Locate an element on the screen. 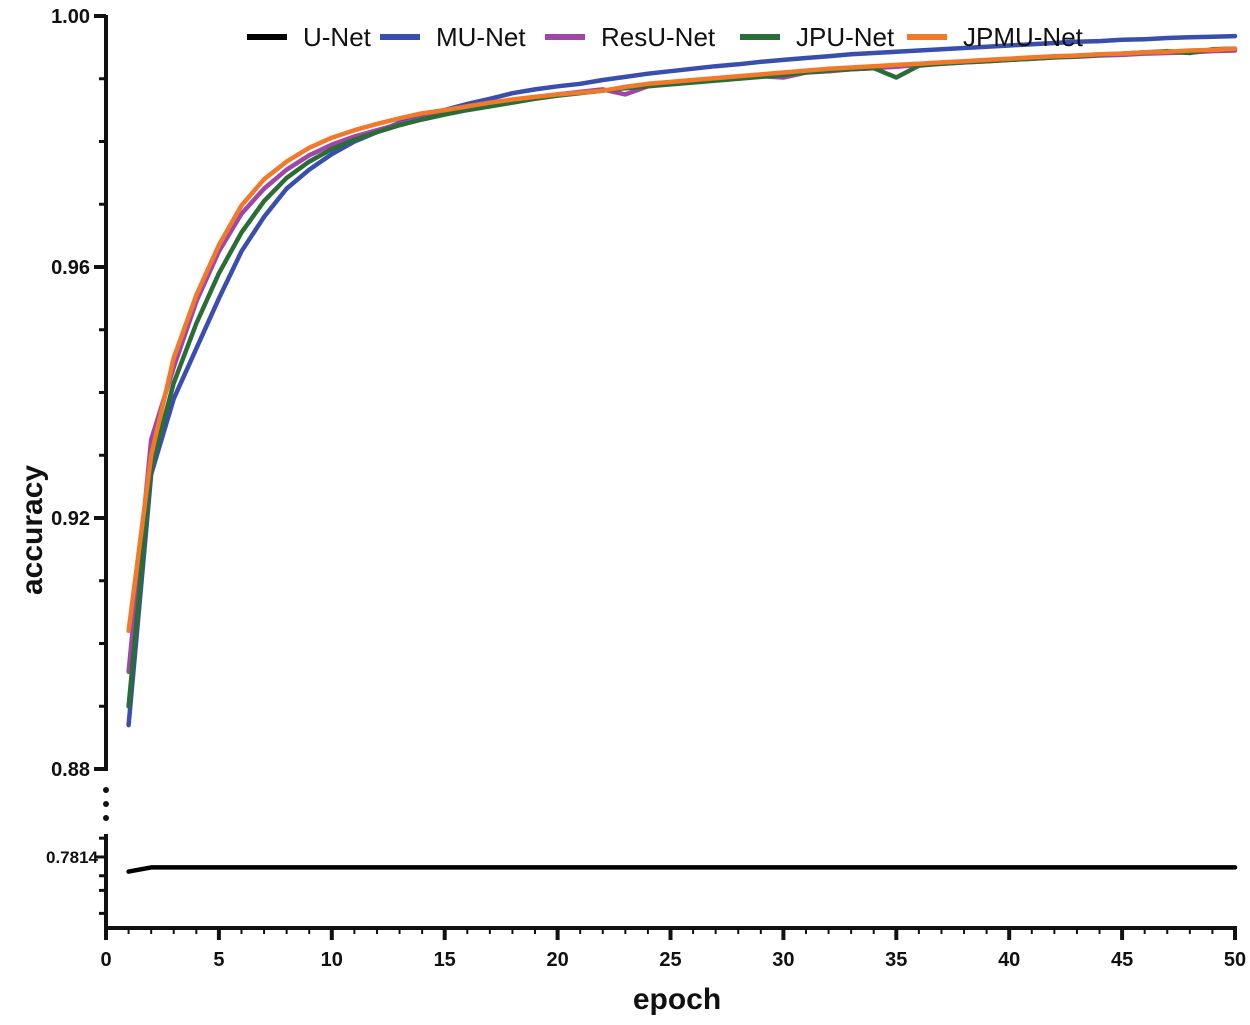 The width and height of the screenshot is (1250, 1025). legend-item-jpu-net: JPU-Net is located at coordinates (817, 37).